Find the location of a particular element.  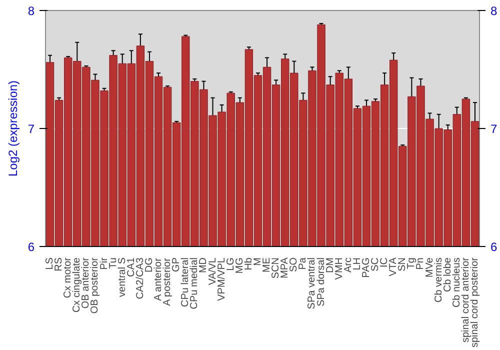

x-tick-label: CPu medial is located at coordinates (194, 283).